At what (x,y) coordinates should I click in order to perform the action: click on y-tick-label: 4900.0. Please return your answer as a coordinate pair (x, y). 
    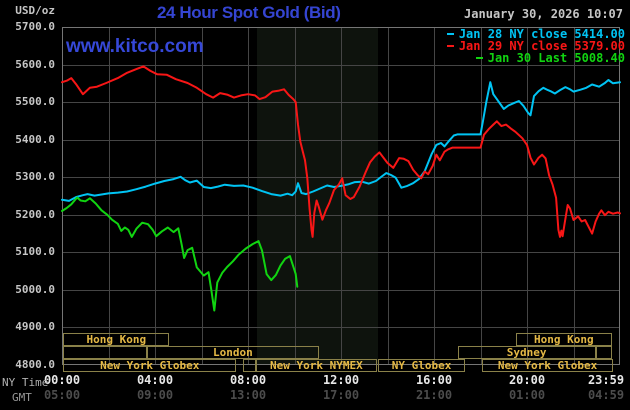
    Looking at the image, I should click on (35, 327).